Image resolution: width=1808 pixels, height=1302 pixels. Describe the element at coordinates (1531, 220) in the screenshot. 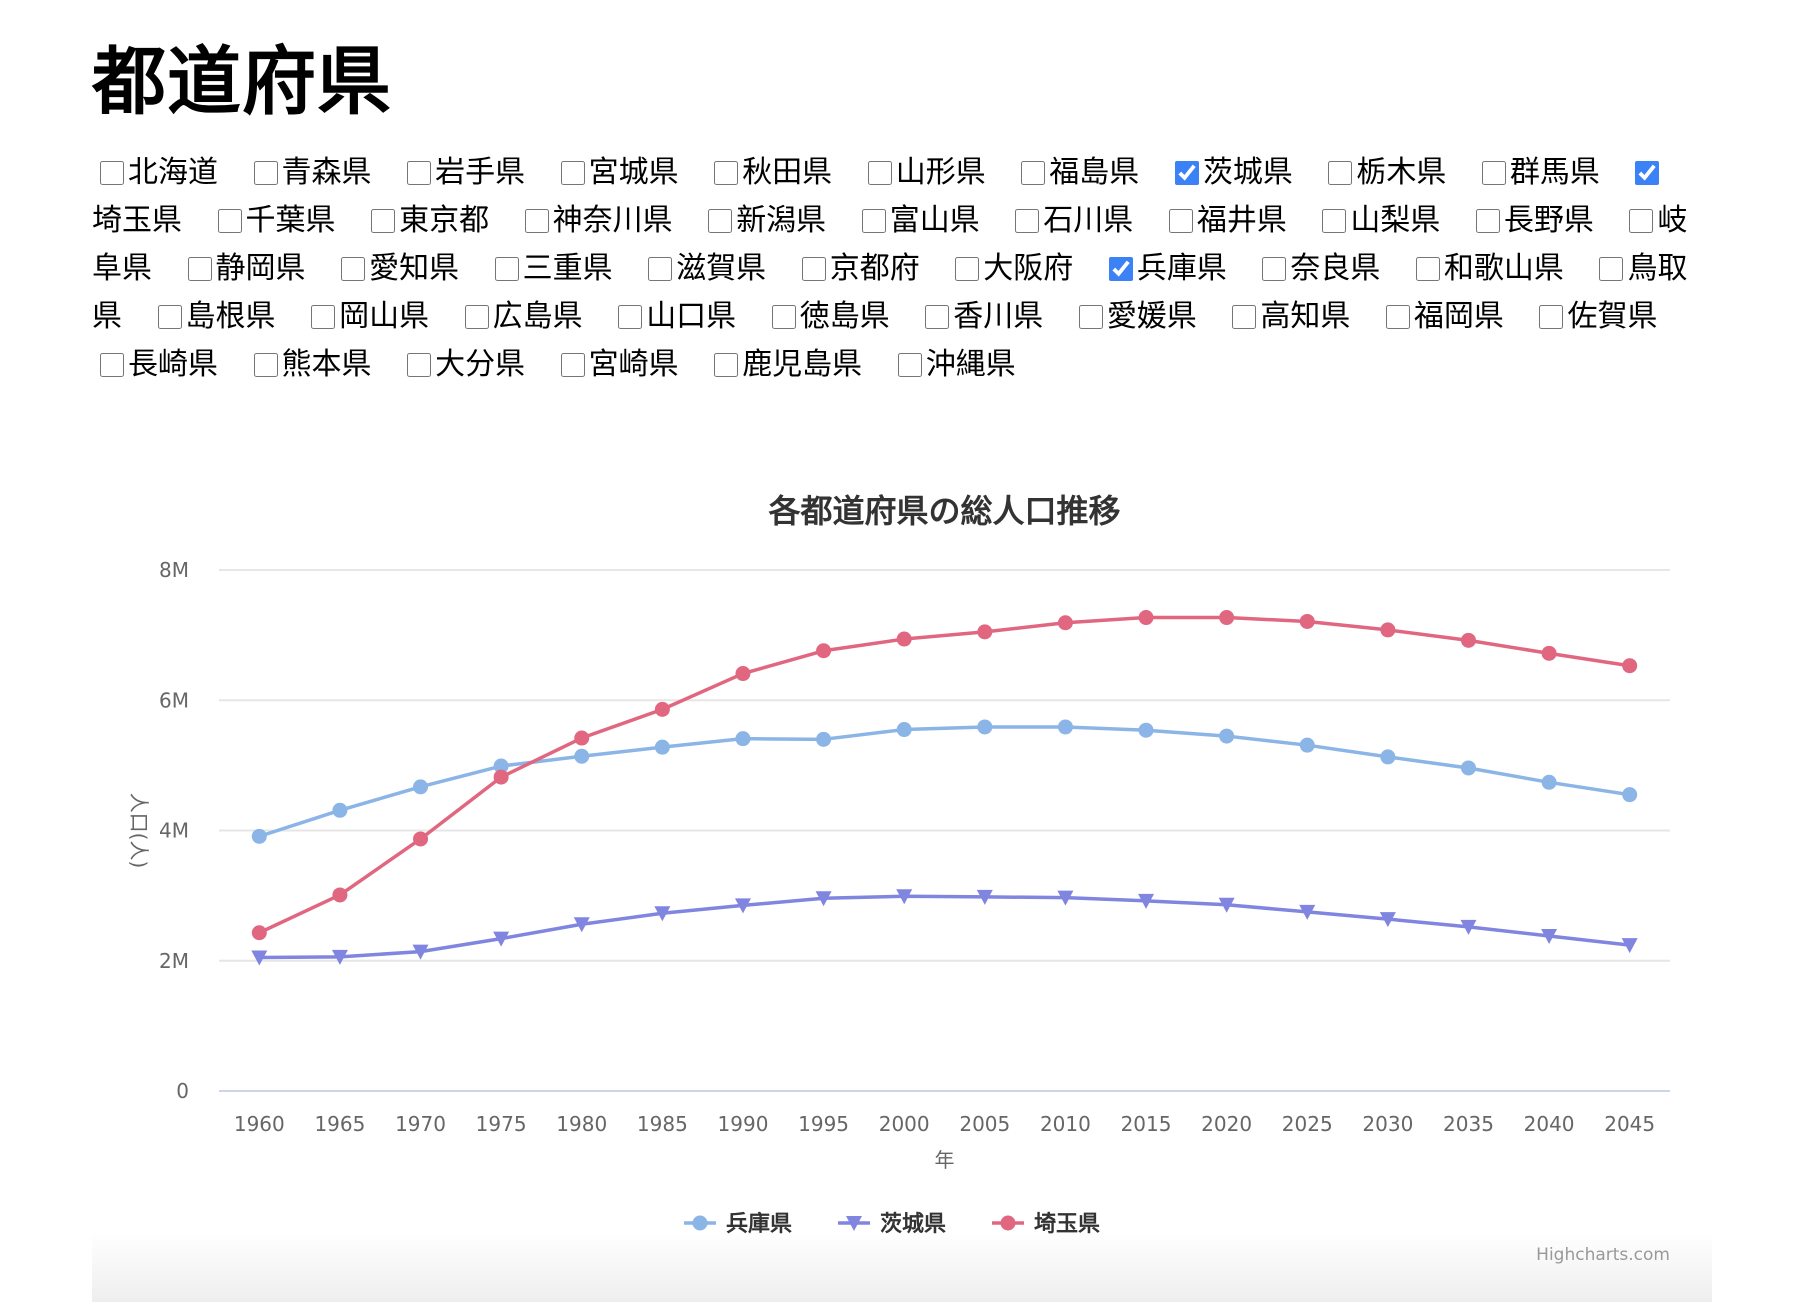

I see `prefecture-option: 長野県` at that location.